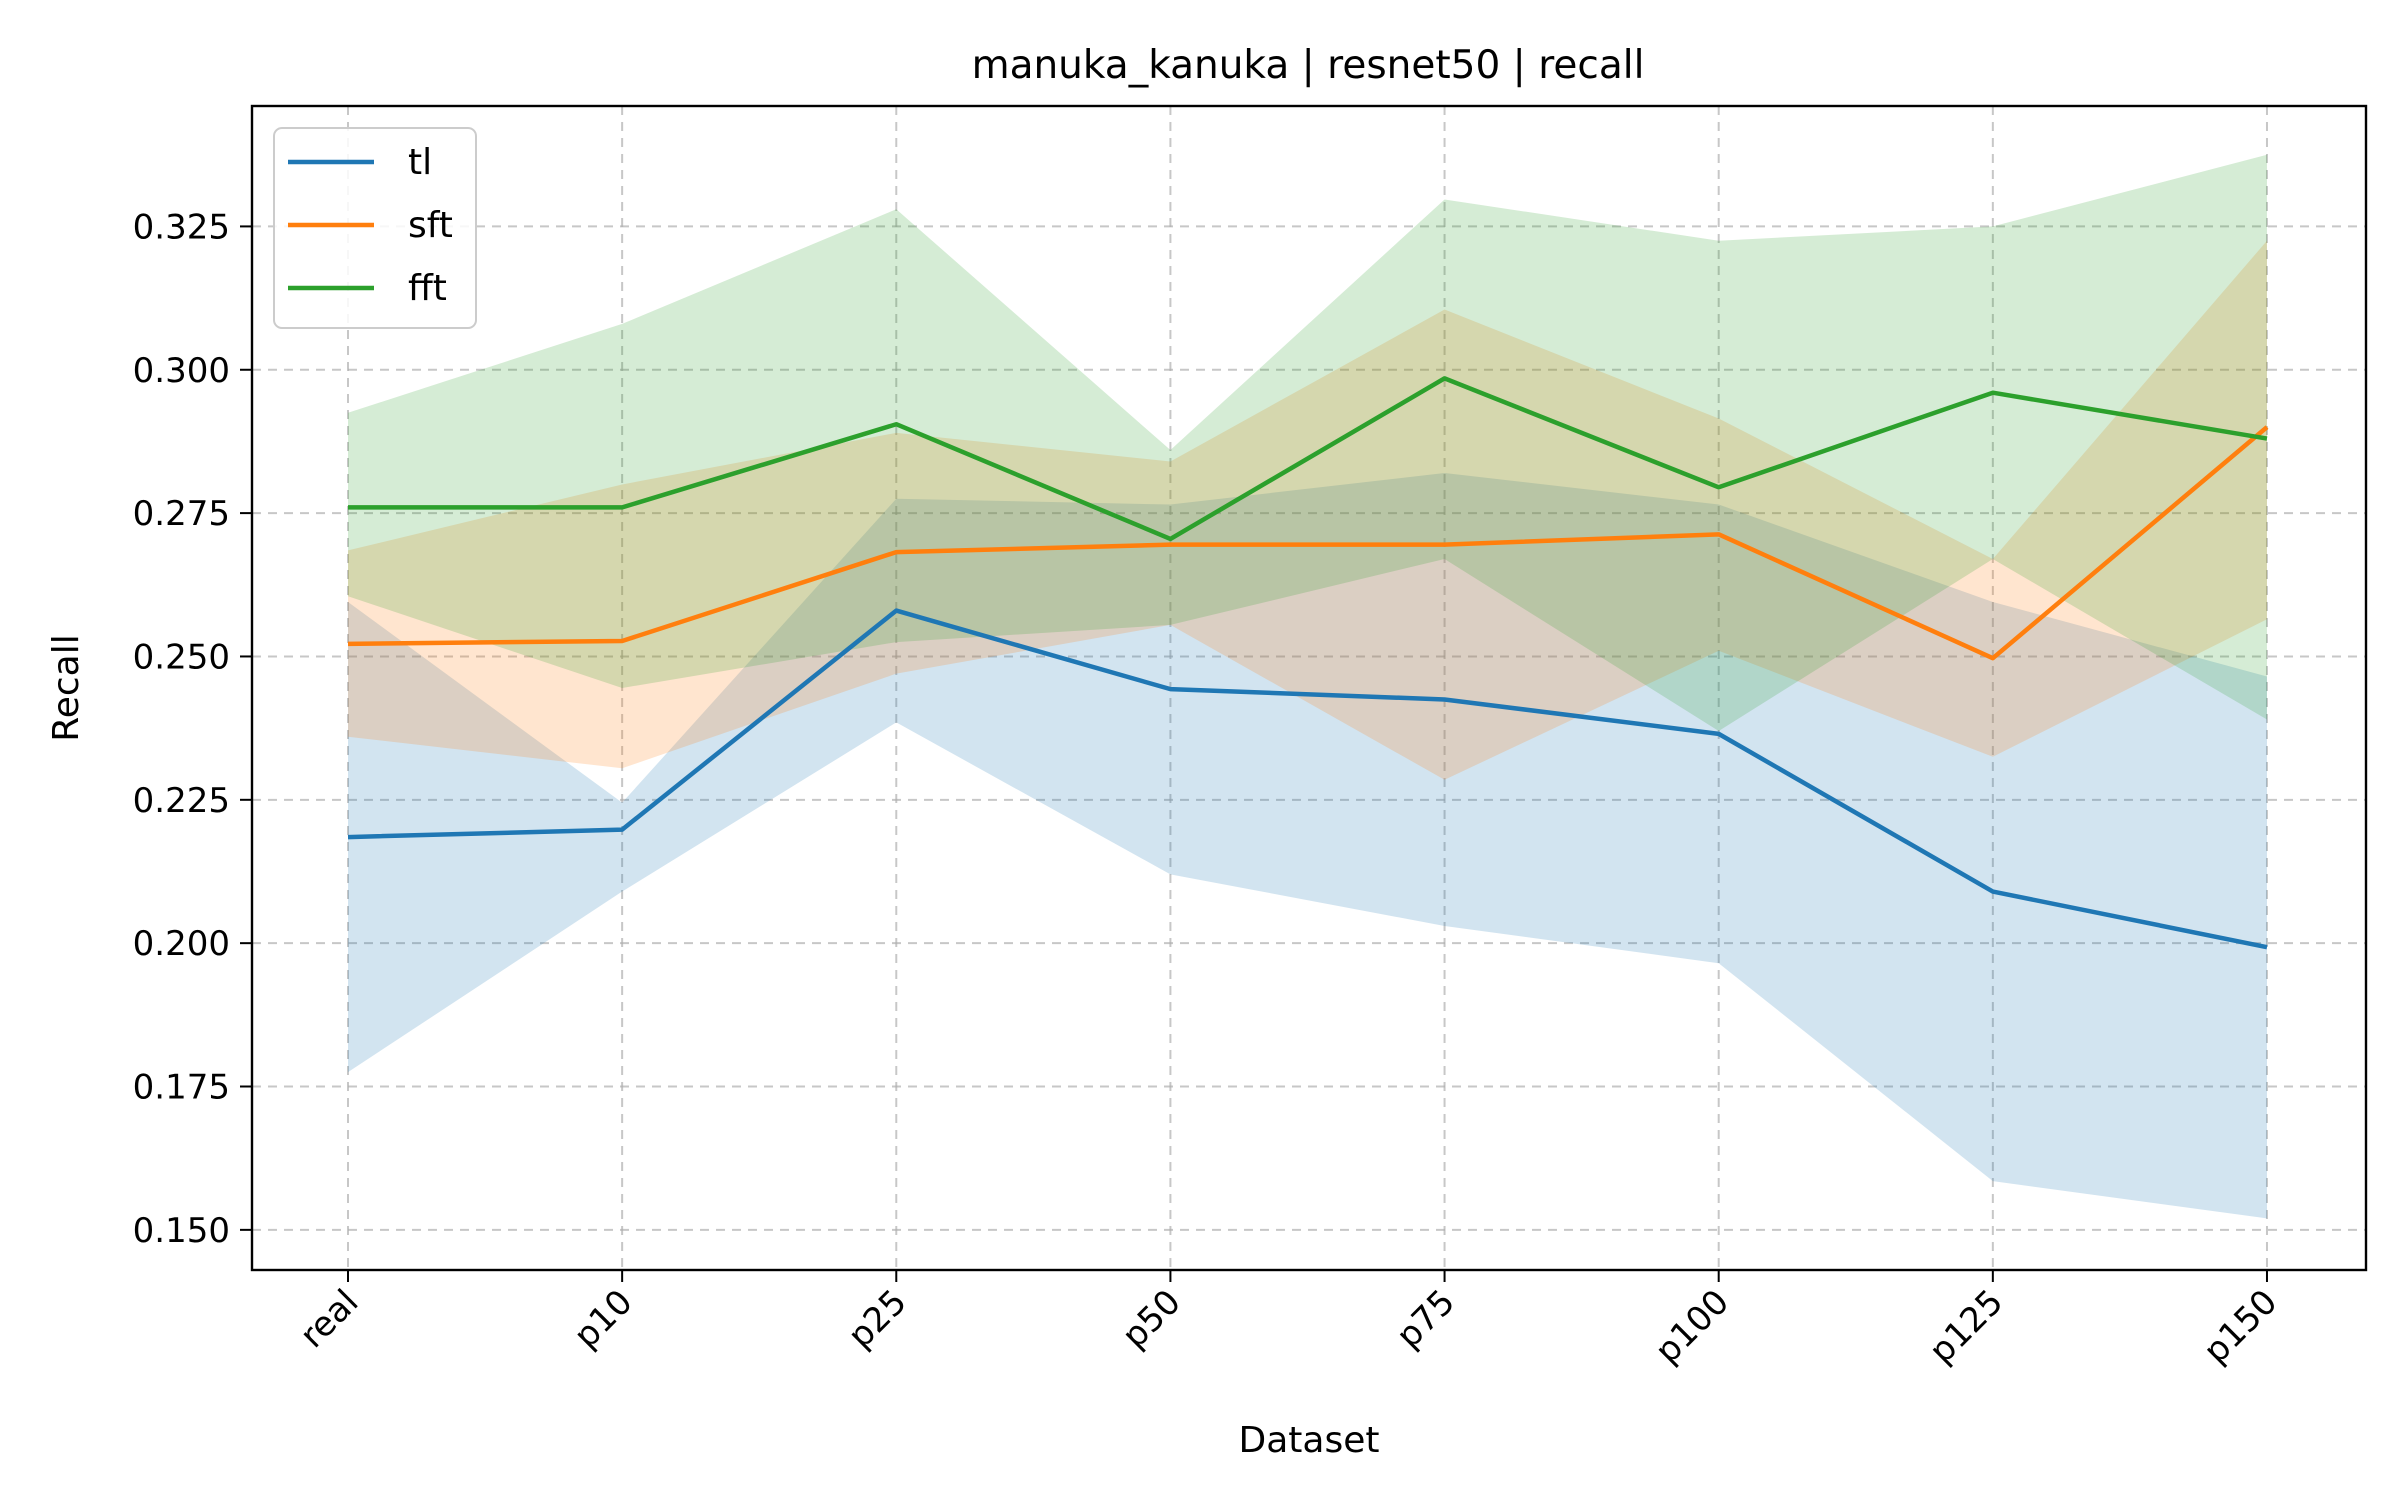  I want to click on legend: tl sft fft, so click(375, 228).